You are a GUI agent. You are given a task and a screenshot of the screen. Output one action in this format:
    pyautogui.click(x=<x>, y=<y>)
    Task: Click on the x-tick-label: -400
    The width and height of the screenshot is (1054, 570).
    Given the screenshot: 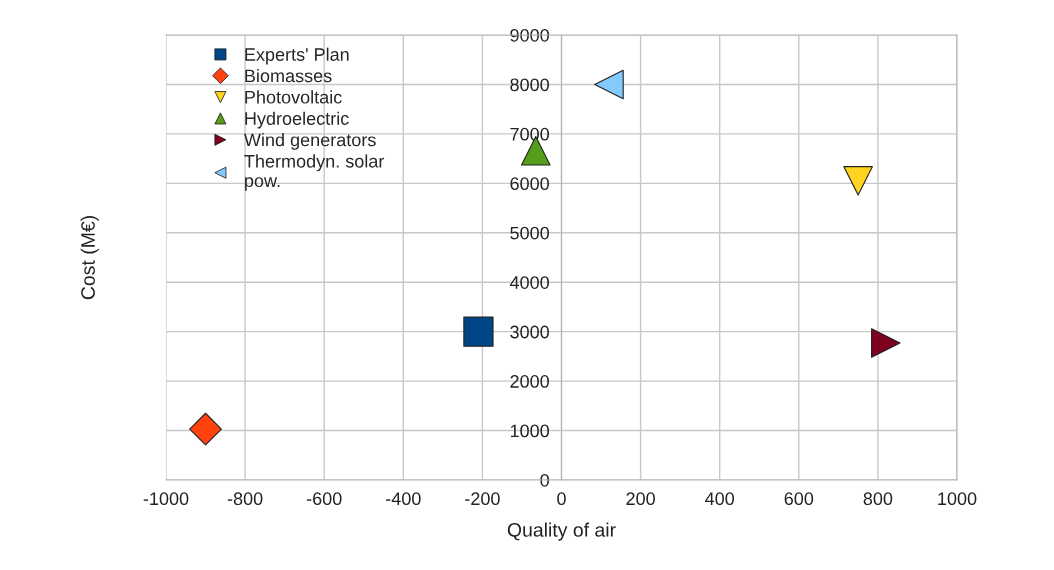 What is the action you would take?
    pyautogui.click(x=403, y=499)
    